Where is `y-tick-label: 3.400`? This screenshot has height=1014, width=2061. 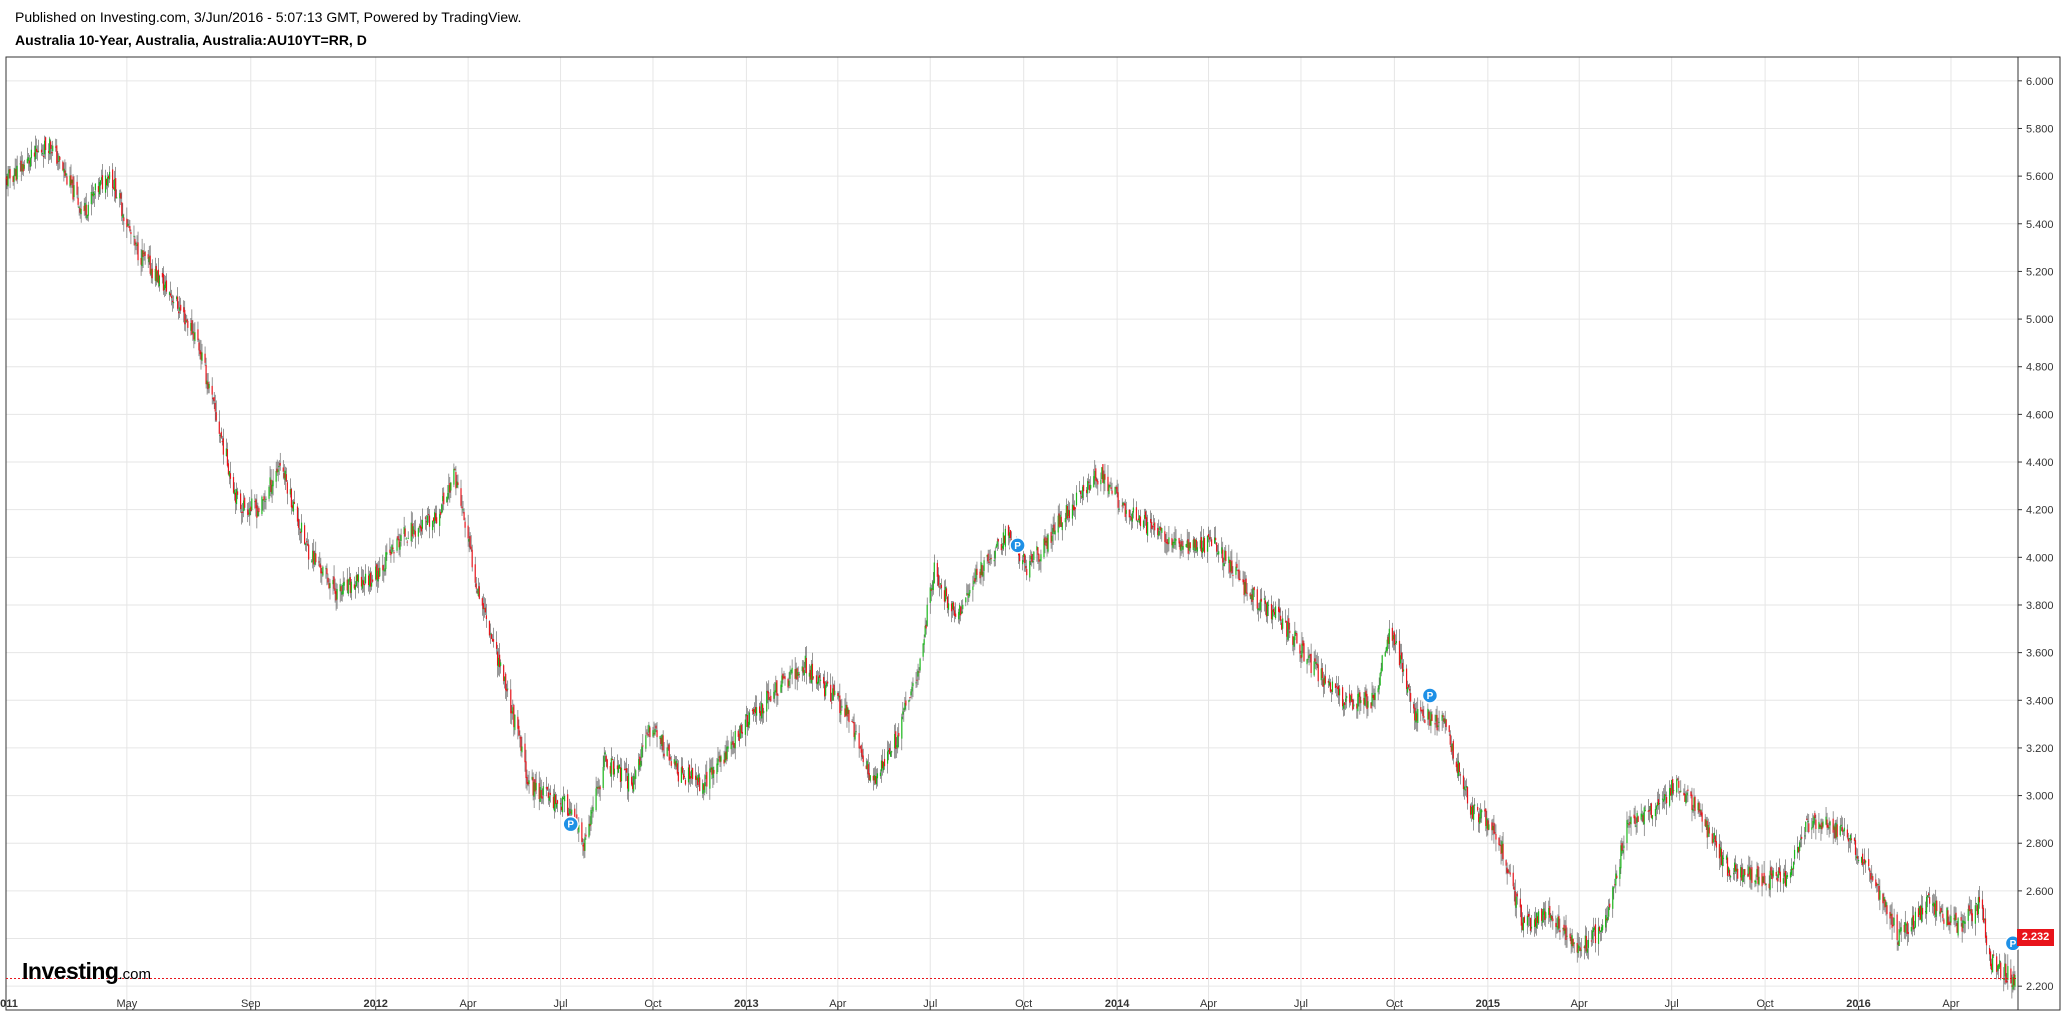 y-tick-label: 3.400 is located at coordinates (2040, 701).